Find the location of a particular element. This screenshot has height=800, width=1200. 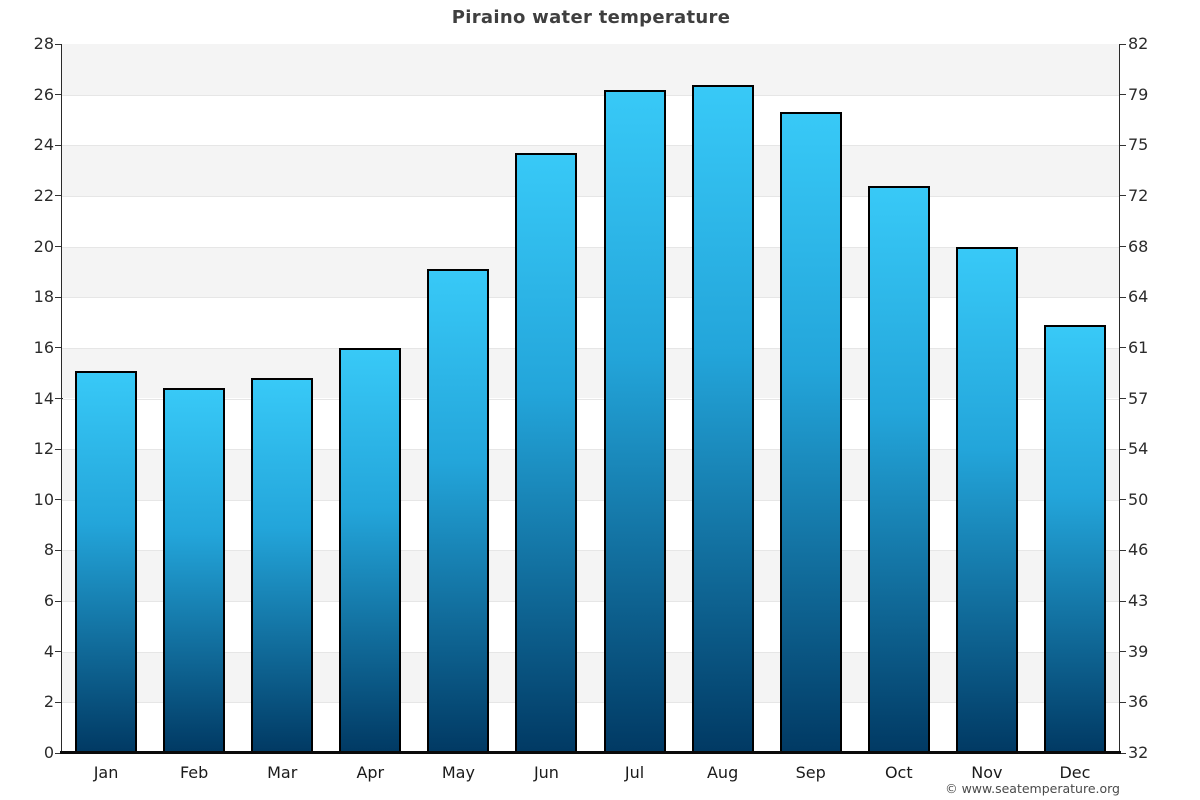

y-tick-label-fahrenheit: 54 is located at coordinates (1138, 449).